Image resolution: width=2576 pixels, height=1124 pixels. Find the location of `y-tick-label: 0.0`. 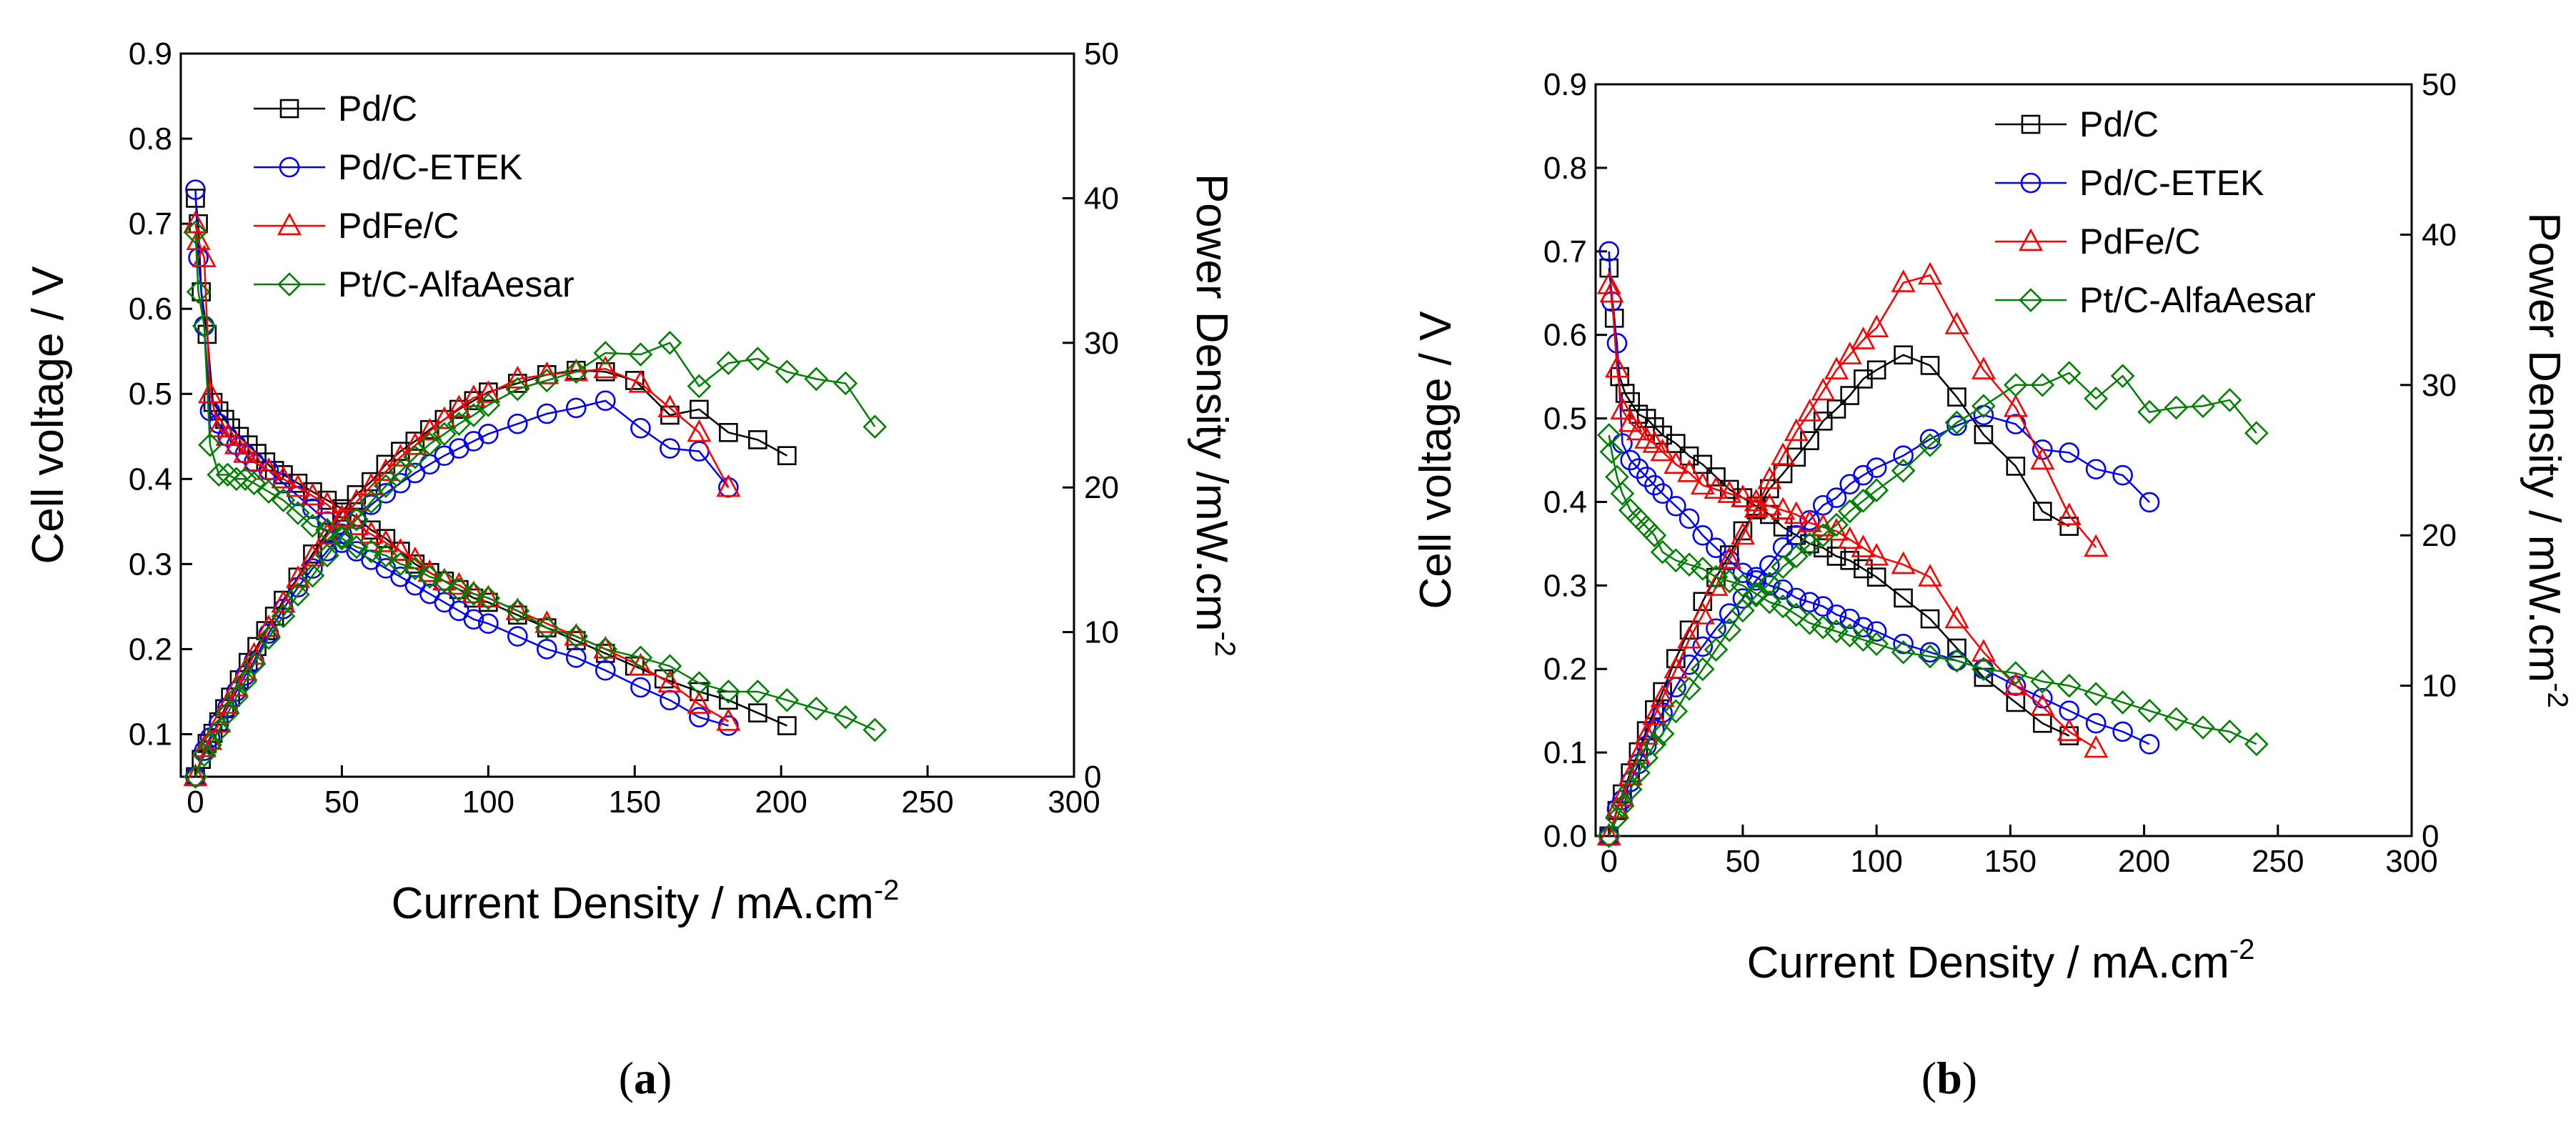

y-tick-label: 0.0 is located at coordinates (1565, 836).